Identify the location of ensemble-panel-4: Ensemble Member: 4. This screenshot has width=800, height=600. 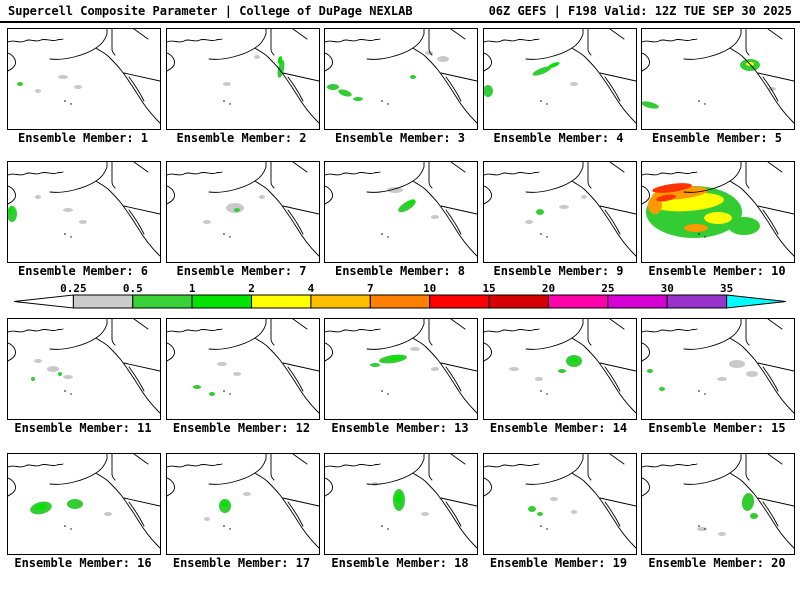
(559, 86).